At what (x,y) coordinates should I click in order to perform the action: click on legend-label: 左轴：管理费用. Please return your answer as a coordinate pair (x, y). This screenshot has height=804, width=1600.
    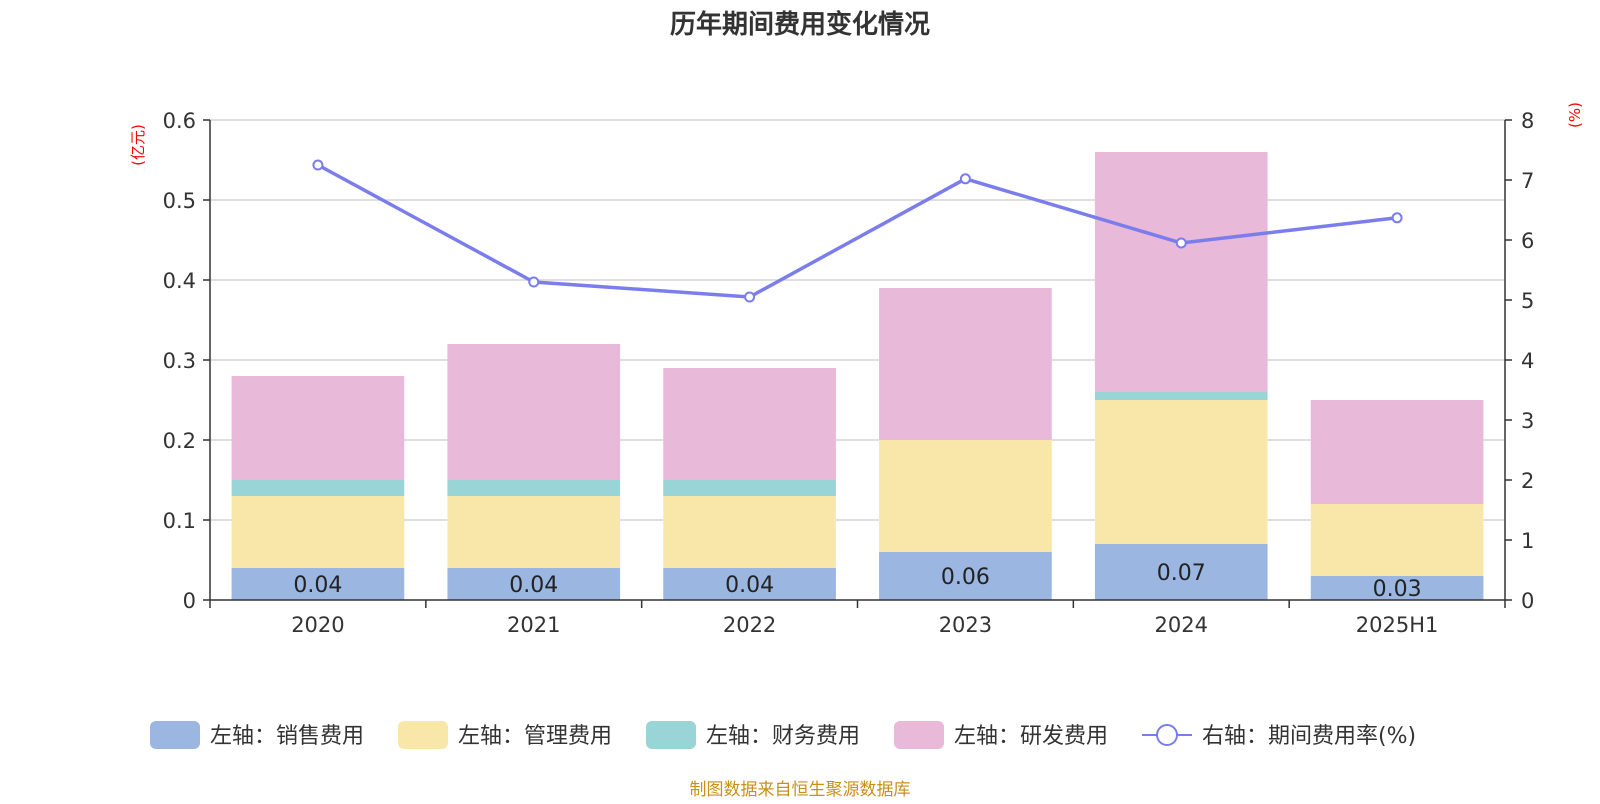
    Looking at the image, I should click on (535, 736).